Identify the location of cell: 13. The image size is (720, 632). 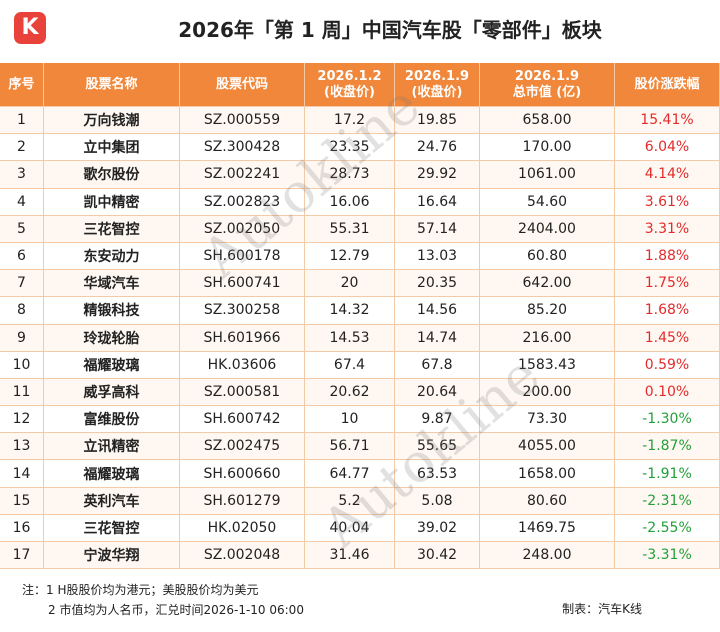
(22, 447).